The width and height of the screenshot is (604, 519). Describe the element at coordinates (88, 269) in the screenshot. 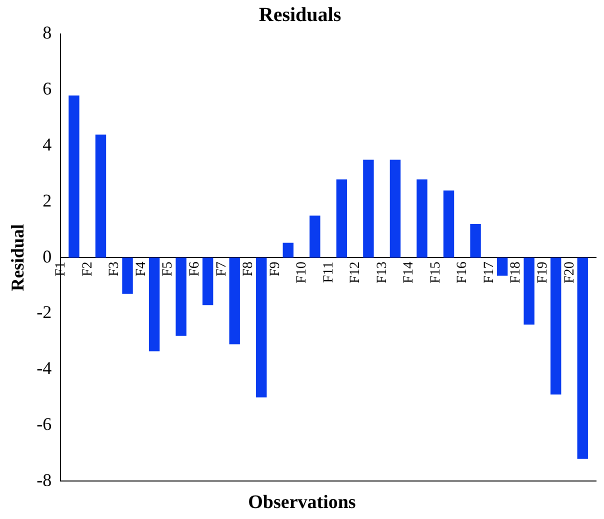

I see `x-tick-label: F2` at that location.